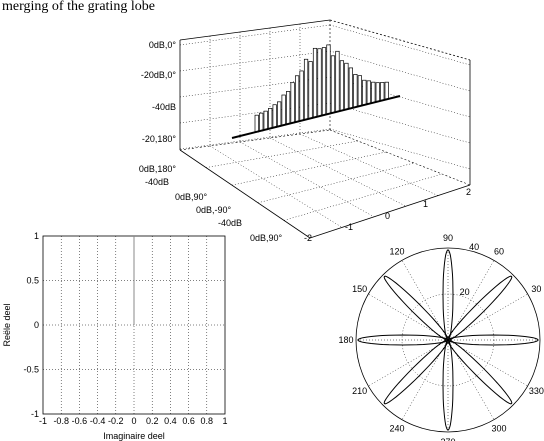 This screenshot has width=544, height=441. What do you see at coordinates (43, 421) in the screenshot?
I see `x-tick-label: -1` at bounding box center [43, 421].